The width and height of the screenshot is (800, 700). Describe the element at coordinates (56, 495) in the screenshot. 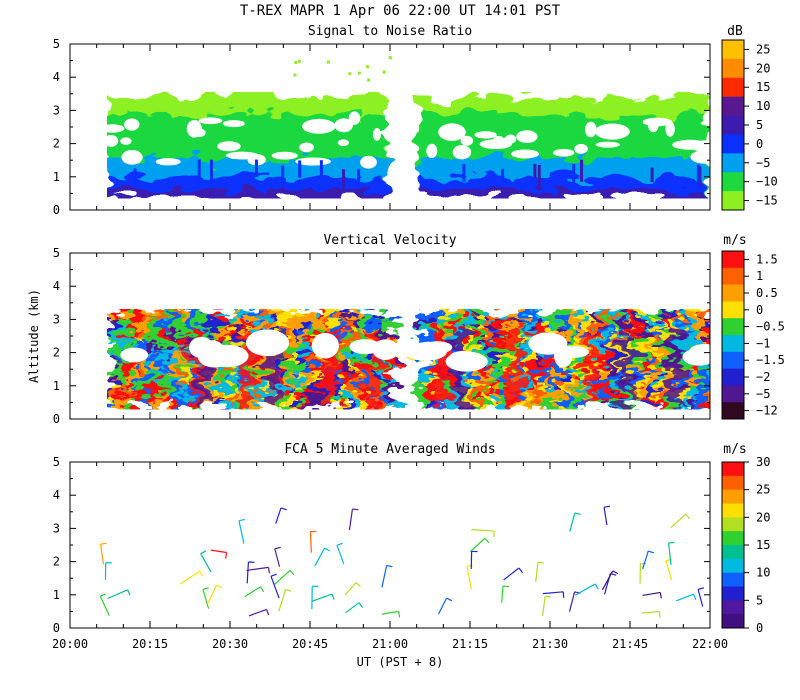

I see `y-tick-label: 4` at that location.